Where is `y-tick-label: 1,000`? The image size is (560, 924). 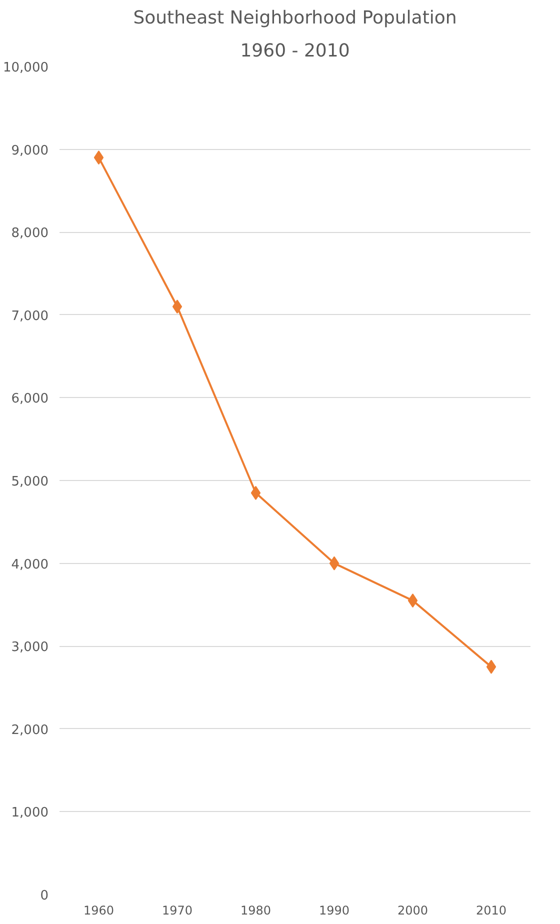
y-tick-label: 1,000 is located at coordinates (29, 813).